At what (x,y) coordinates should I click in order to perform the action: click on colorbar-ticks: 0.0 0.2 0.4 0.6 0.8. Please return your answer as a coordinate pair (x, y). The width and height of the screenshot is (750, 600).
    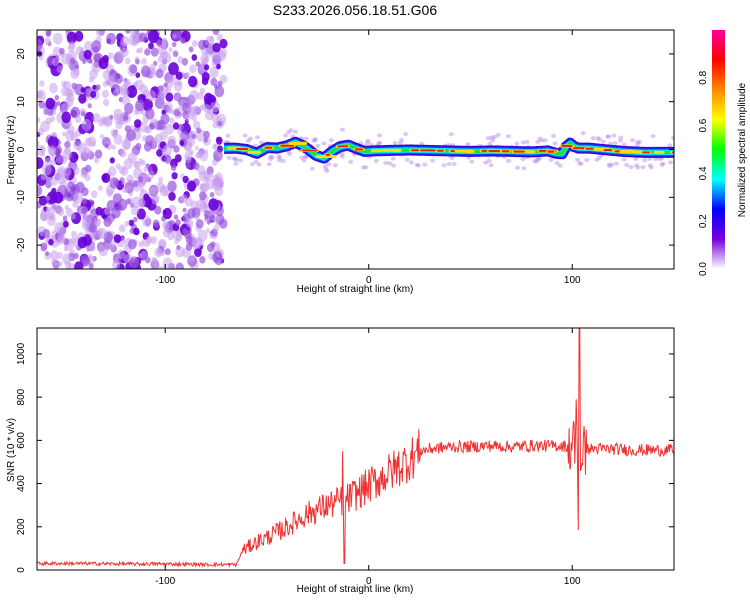
    Looking at the image, I should click on (703, 173).